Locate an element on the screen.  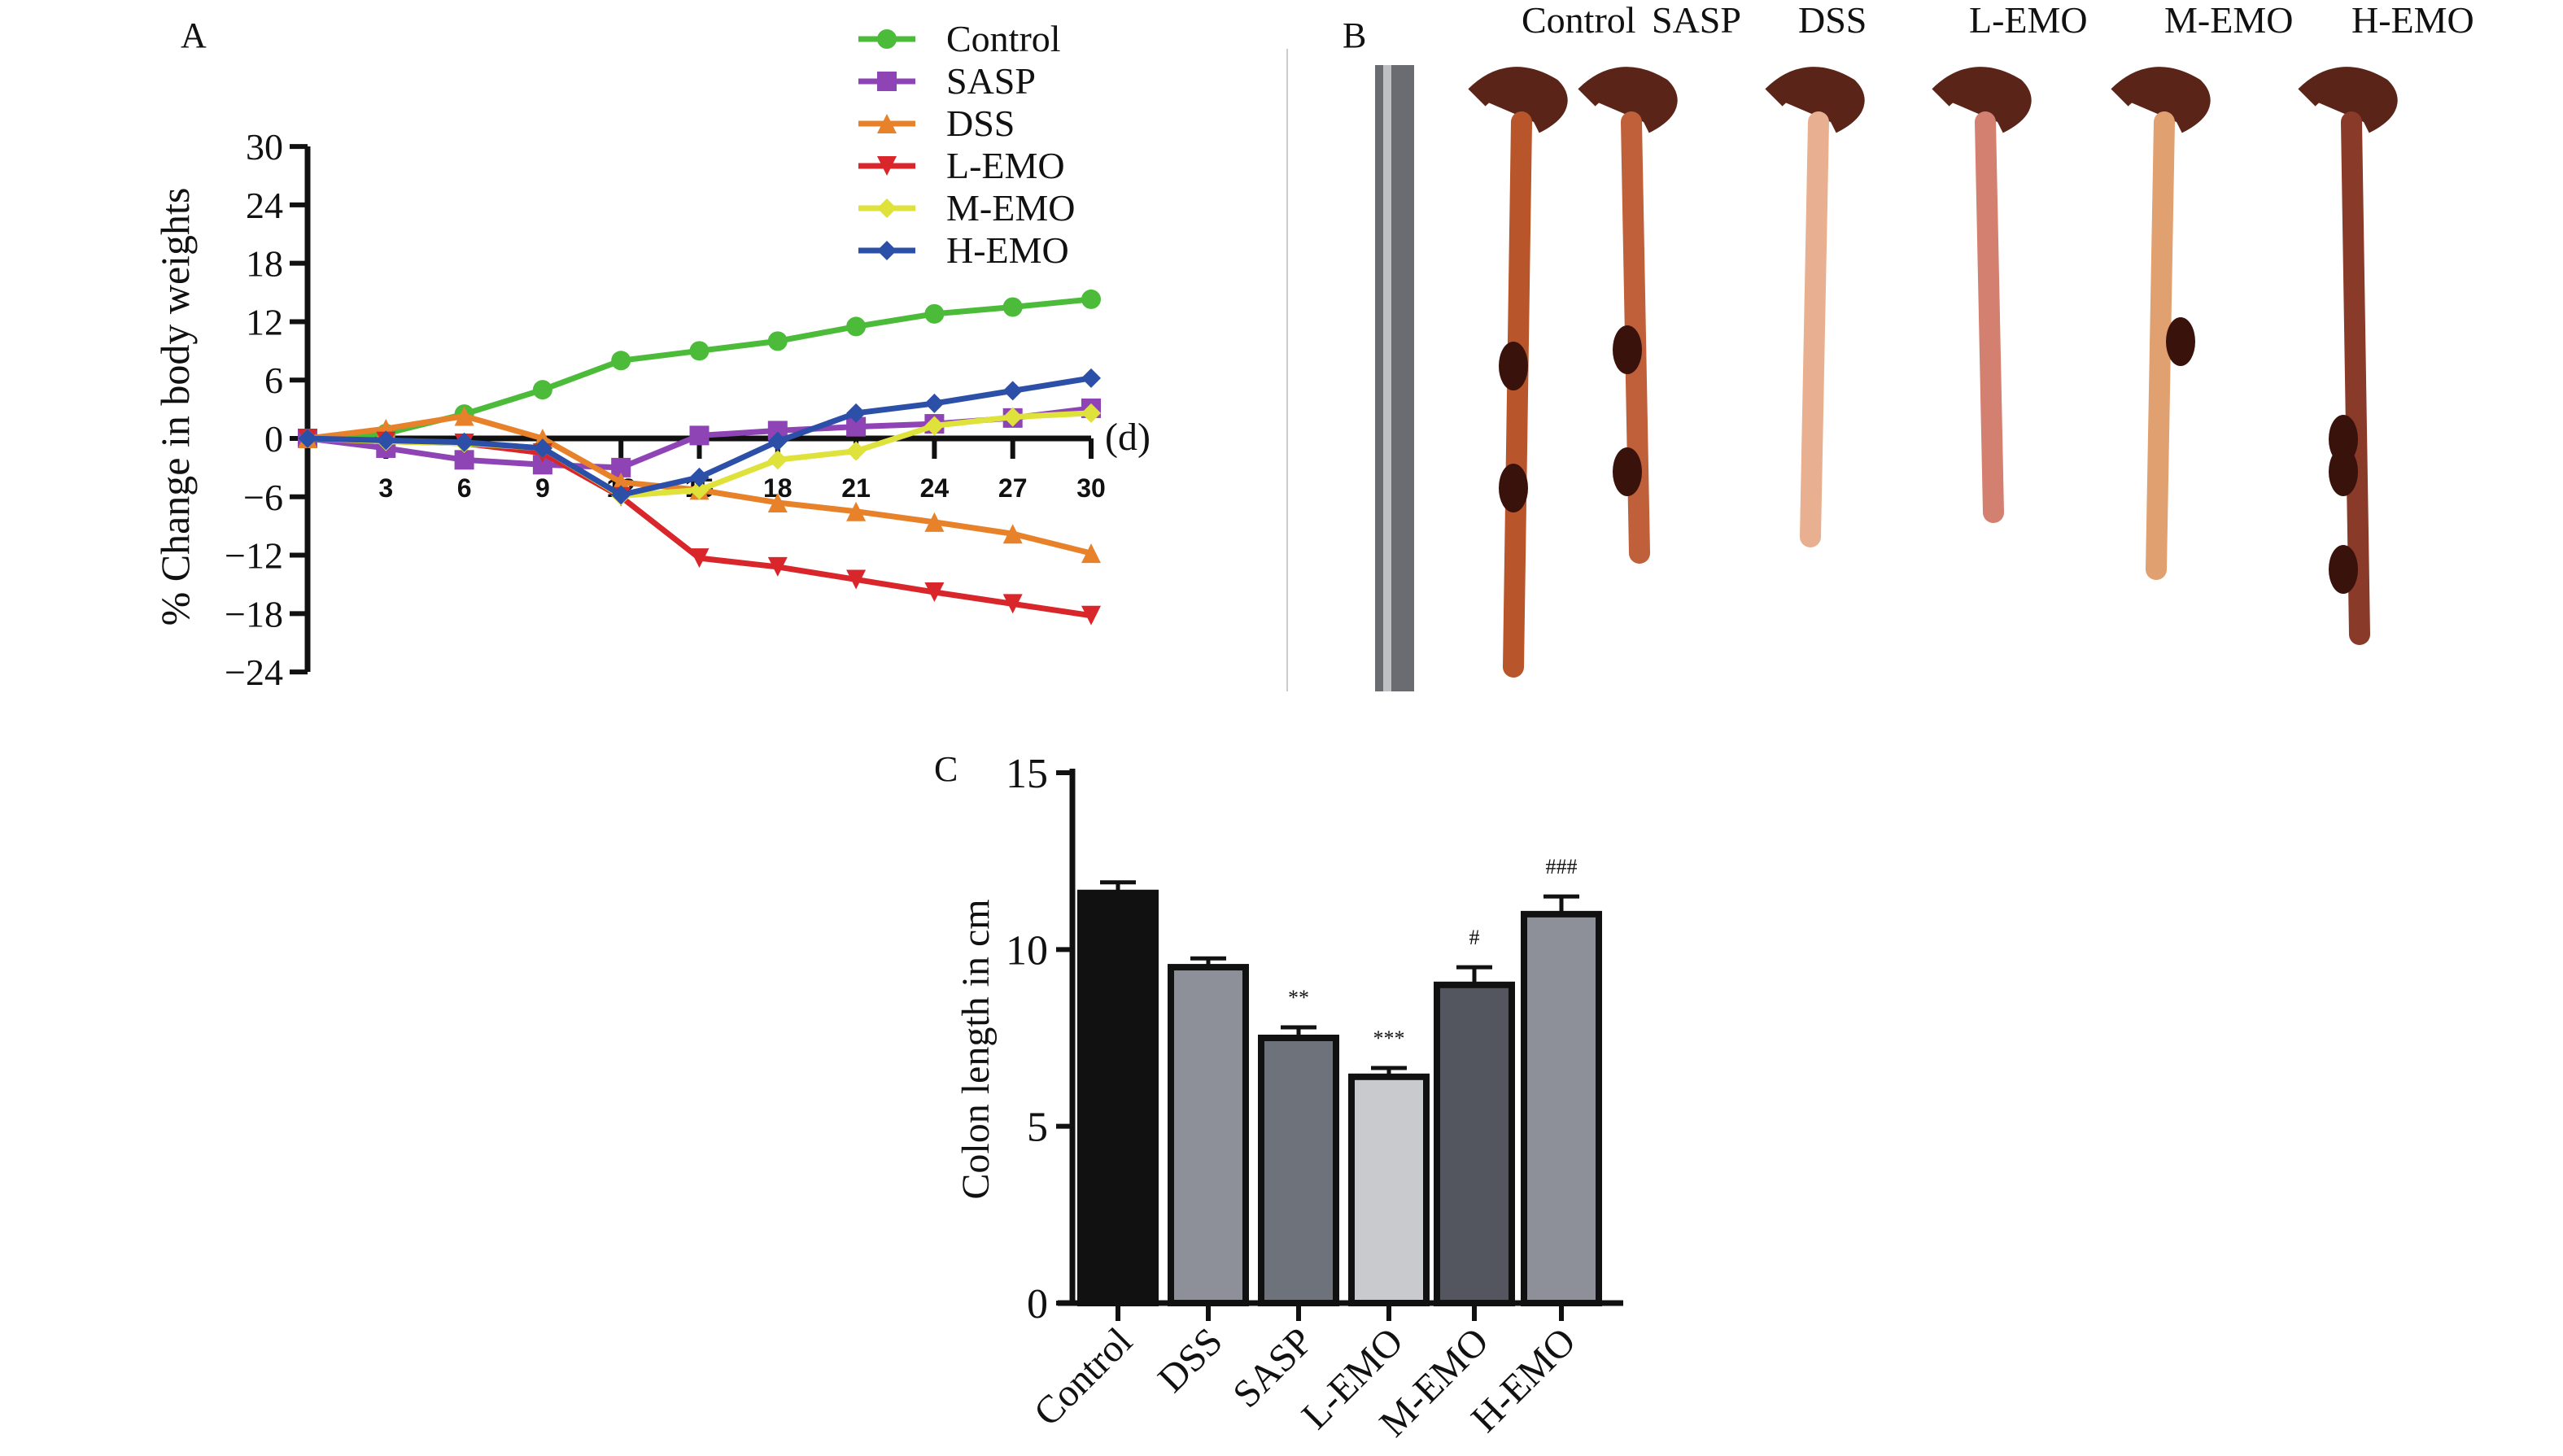
series-h-emo is located at coordinates (699, 437).